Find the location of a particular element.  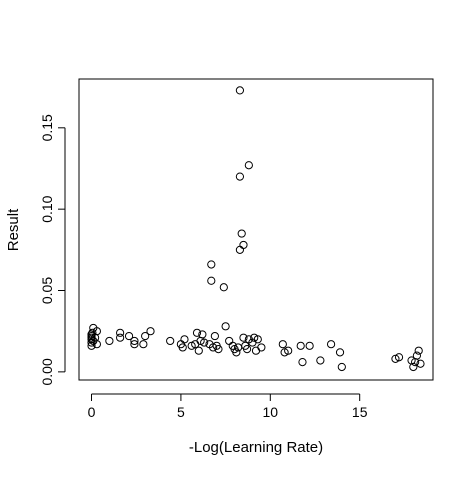

x-tick-label: 10 is located at coordinates (271, 412).